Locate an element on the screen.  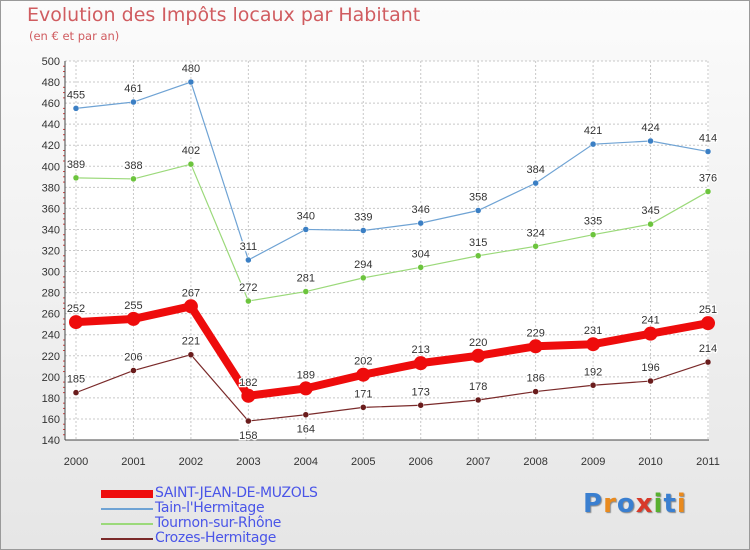
data-label: 213 is located at coordinates (421, 350).